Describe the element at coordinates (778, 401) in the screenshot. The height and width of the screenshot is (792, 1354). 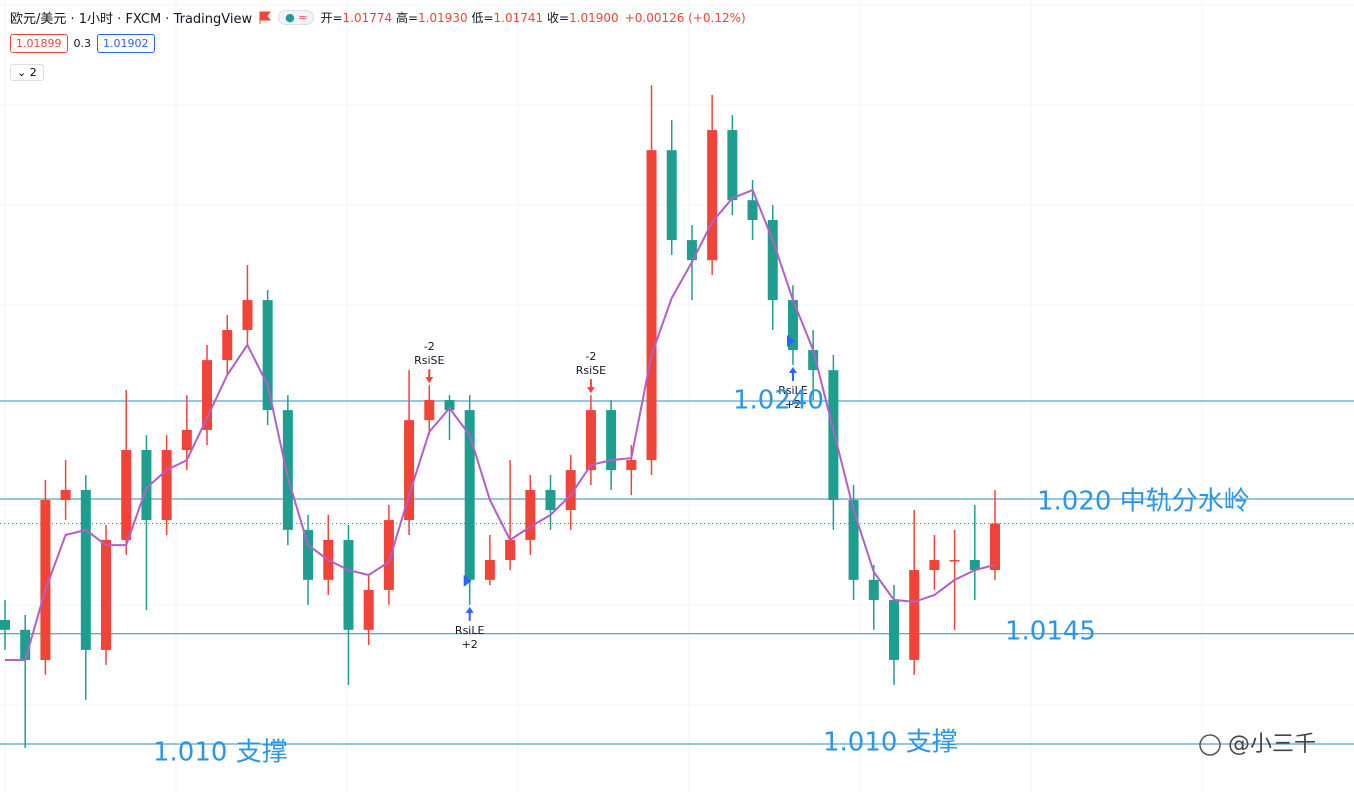
I see `level-annotation: 1.0240` at that location.